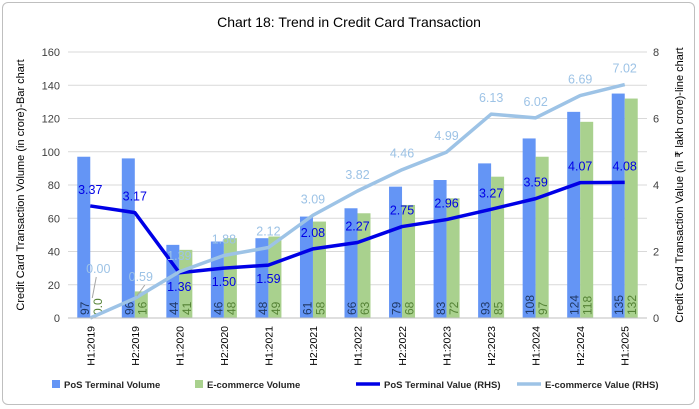 This screenshot has width=699, height=409. What do you see at coordinates (632, 305) in the screenshot?
I see `bar-data-label: 132` at bounding box center [632, 305].